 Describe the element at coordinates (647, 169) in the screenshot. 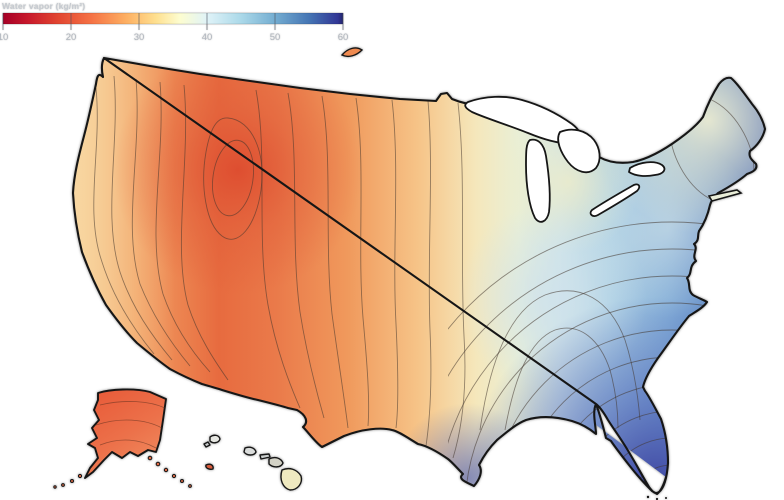

I see `lake-ontario` at that location.